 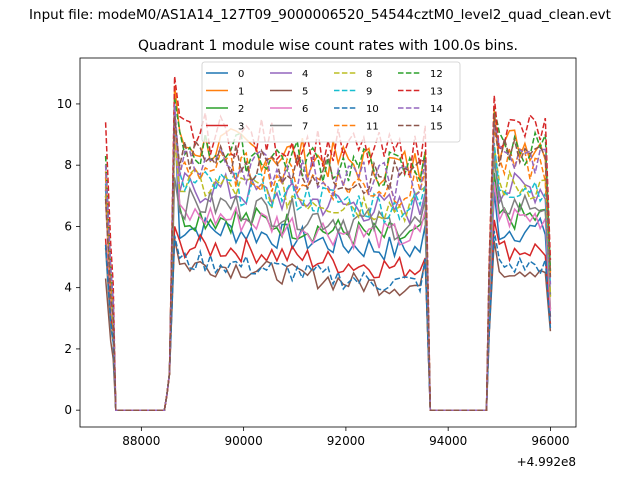 What do you see at coordinates (241, 74) in the screenshot?
I see `legend-label-0: 0` at bounding box center [241, 74].